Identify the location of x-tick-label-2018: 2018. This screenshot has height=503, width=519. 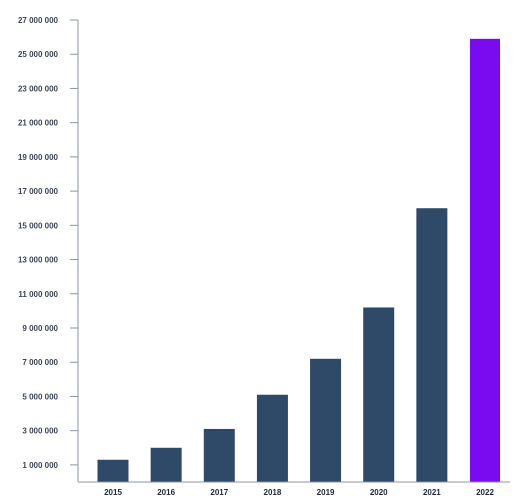
(273, 492).